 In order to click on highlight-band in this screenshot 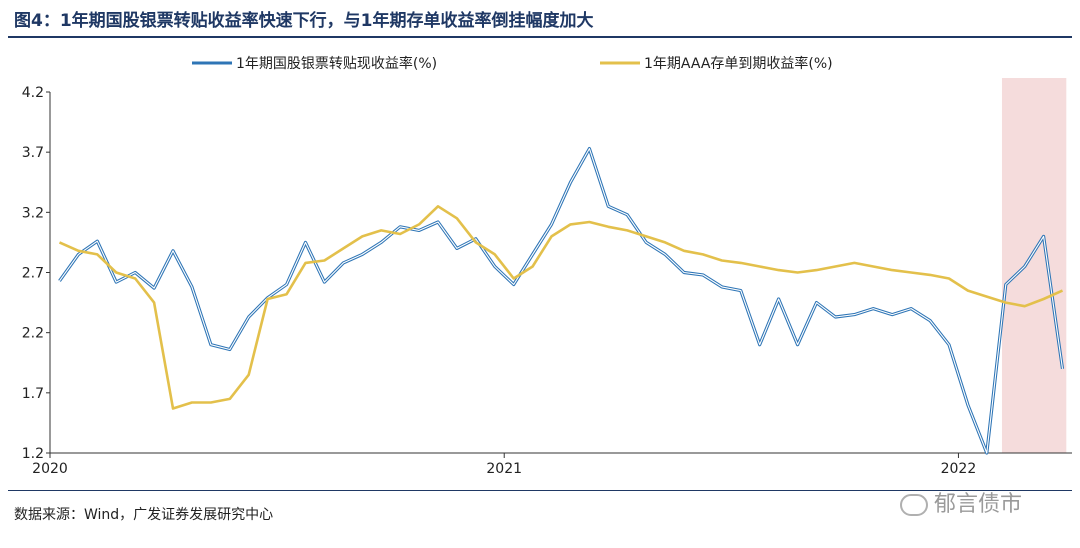, I will do `click(1034, 265)`.